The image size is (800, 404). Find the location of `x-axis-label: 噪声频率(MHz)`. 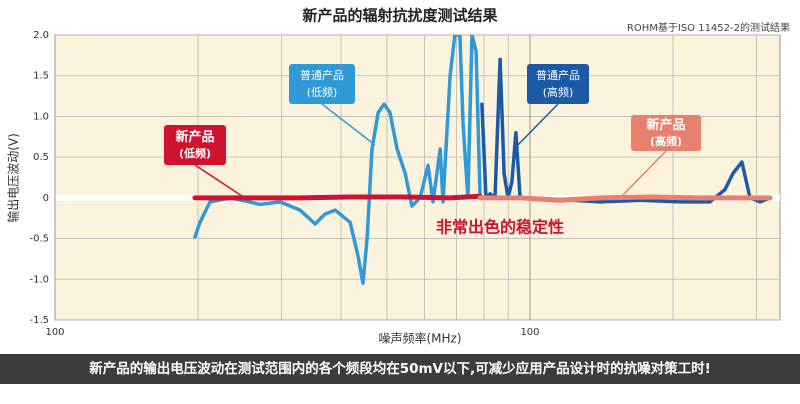

x-axis-label: 噪声频率(MHz) is located at coordinates (419, 338).